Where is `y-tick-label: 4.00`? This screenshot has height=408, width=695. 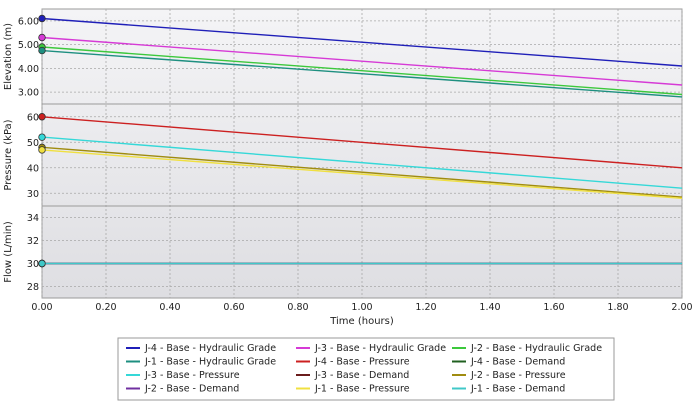 y-tick-label: 4.00 is located at coordinates (28, 69).